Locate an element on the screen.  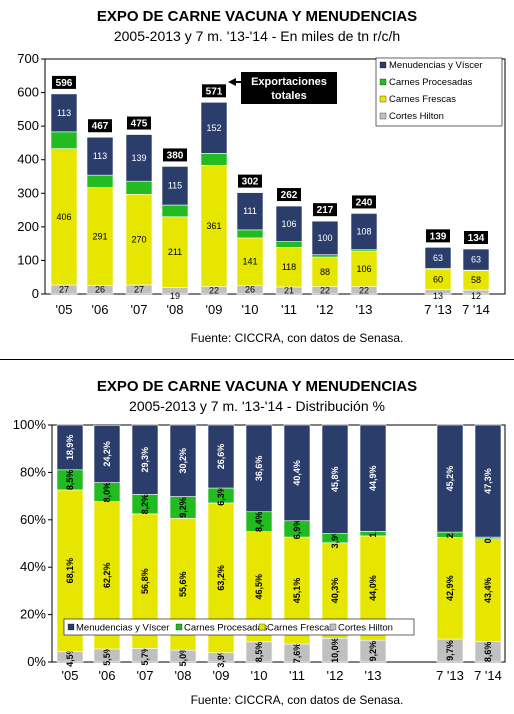
total-label: 302 is located at coordinates (250, 182).